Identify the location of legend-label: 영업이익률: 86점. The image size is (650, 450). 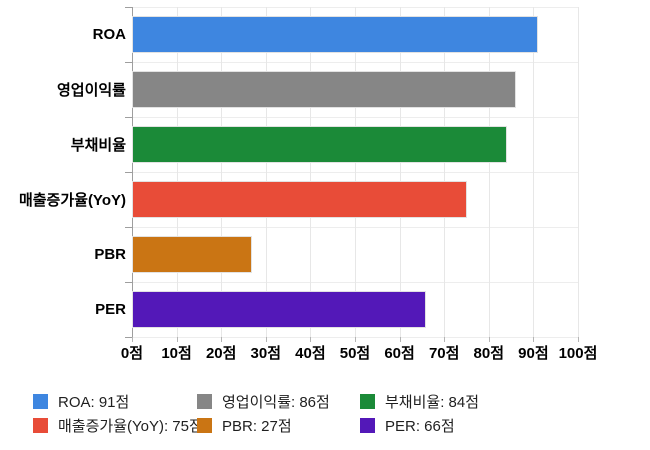
(276, 402).